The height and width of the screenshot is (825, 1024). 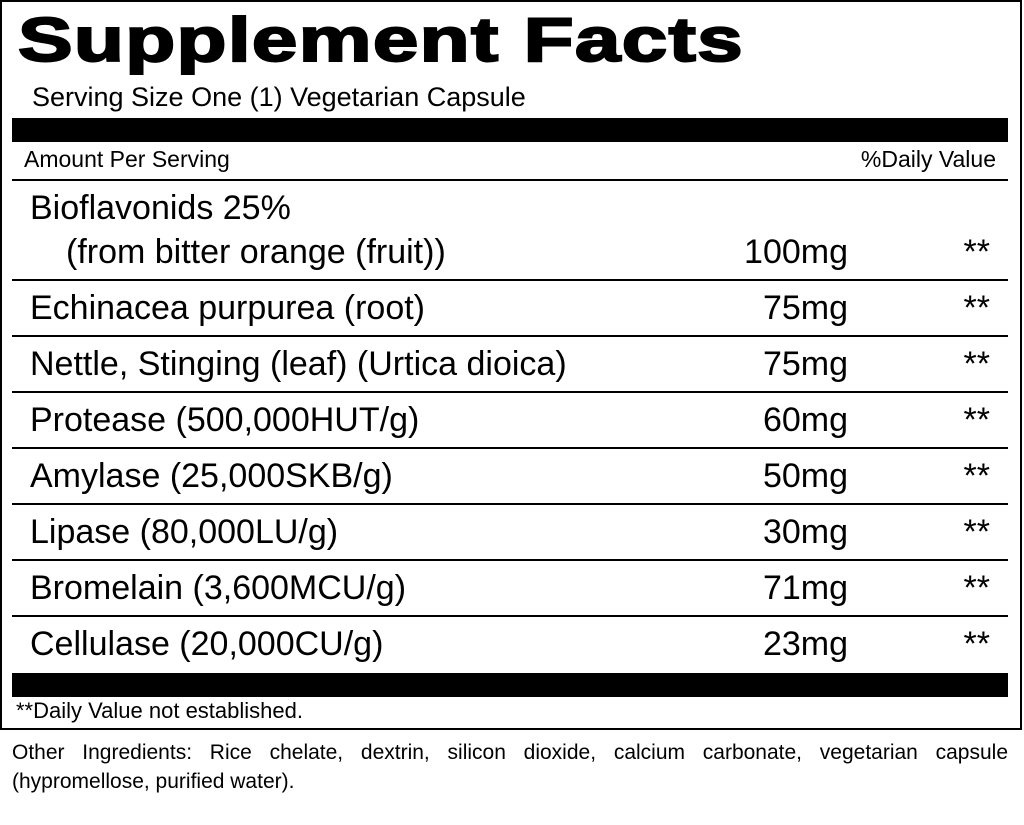 What do you see at coordinates (380, 40) in the screenshot?
I see `title: Supplement Facts` at bounding box center [380, 40].